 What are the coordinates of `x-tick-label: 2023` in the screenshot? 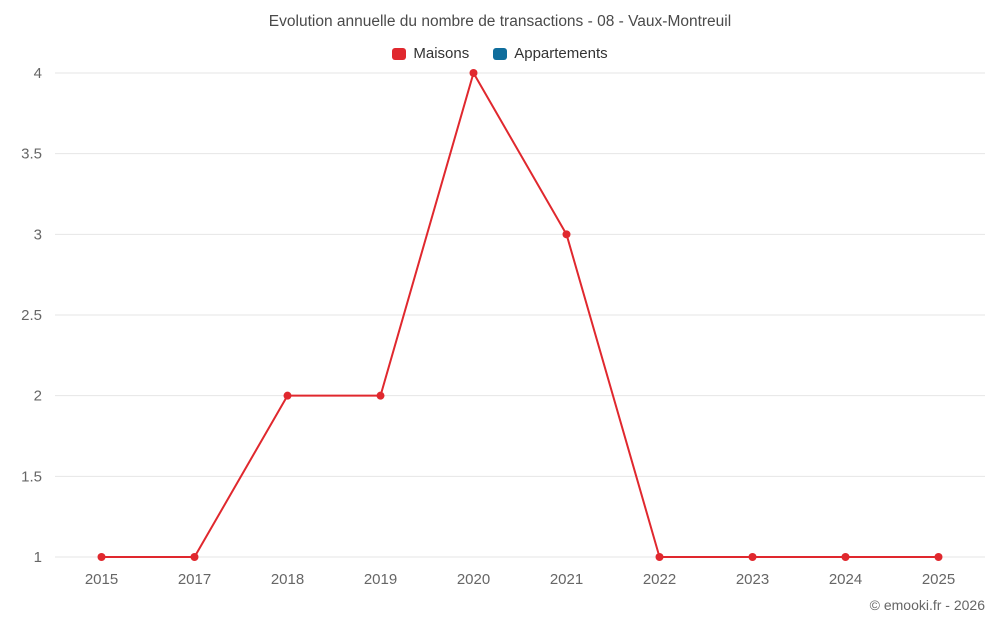 It's located at (752, 579).